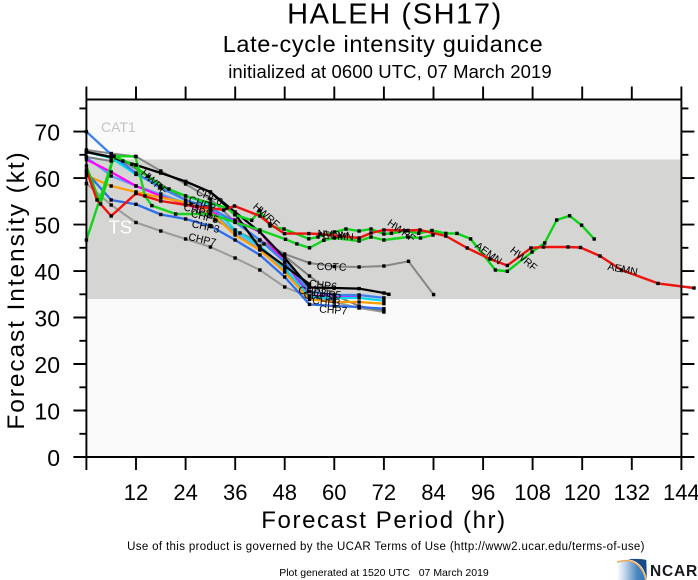 The image size is (698, 580). I want to click on svg-text: 40, so click(47, 272).